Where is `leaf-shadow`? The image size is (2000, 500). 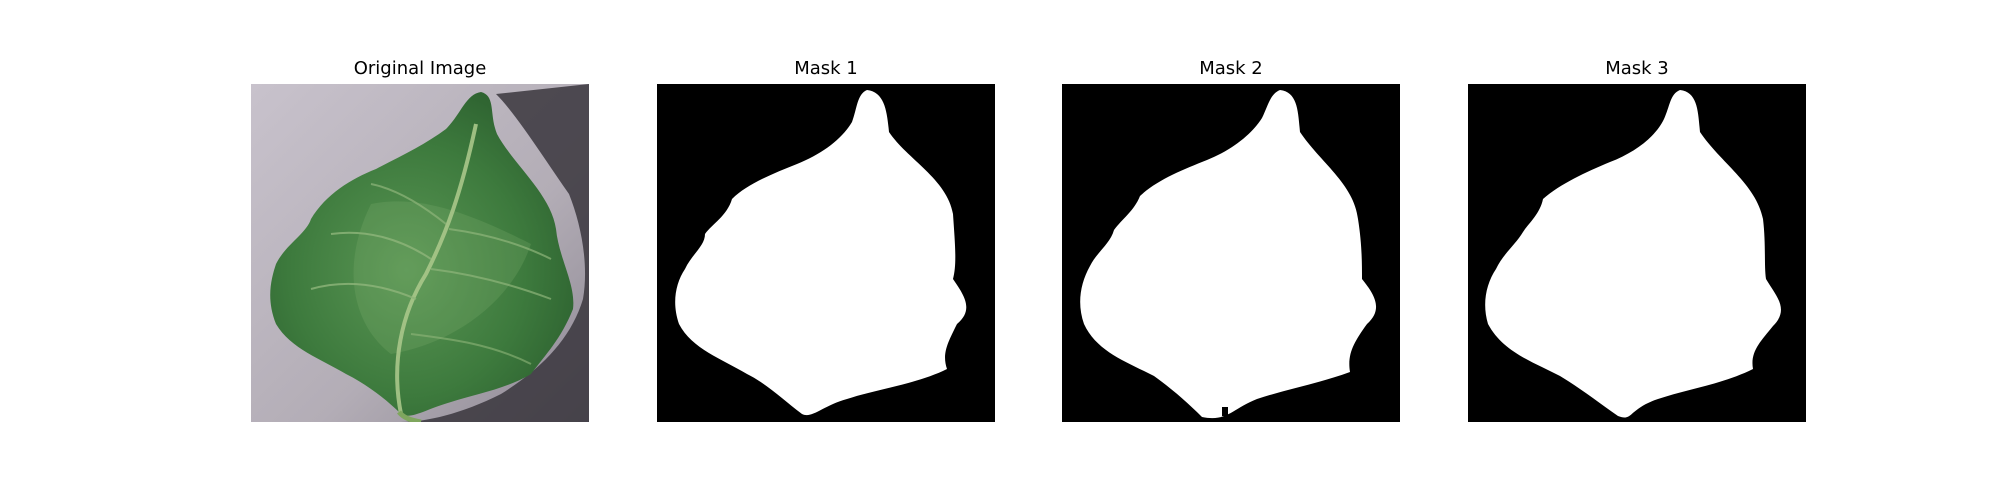 leaf-shadow is located at coordinates (495, 253).